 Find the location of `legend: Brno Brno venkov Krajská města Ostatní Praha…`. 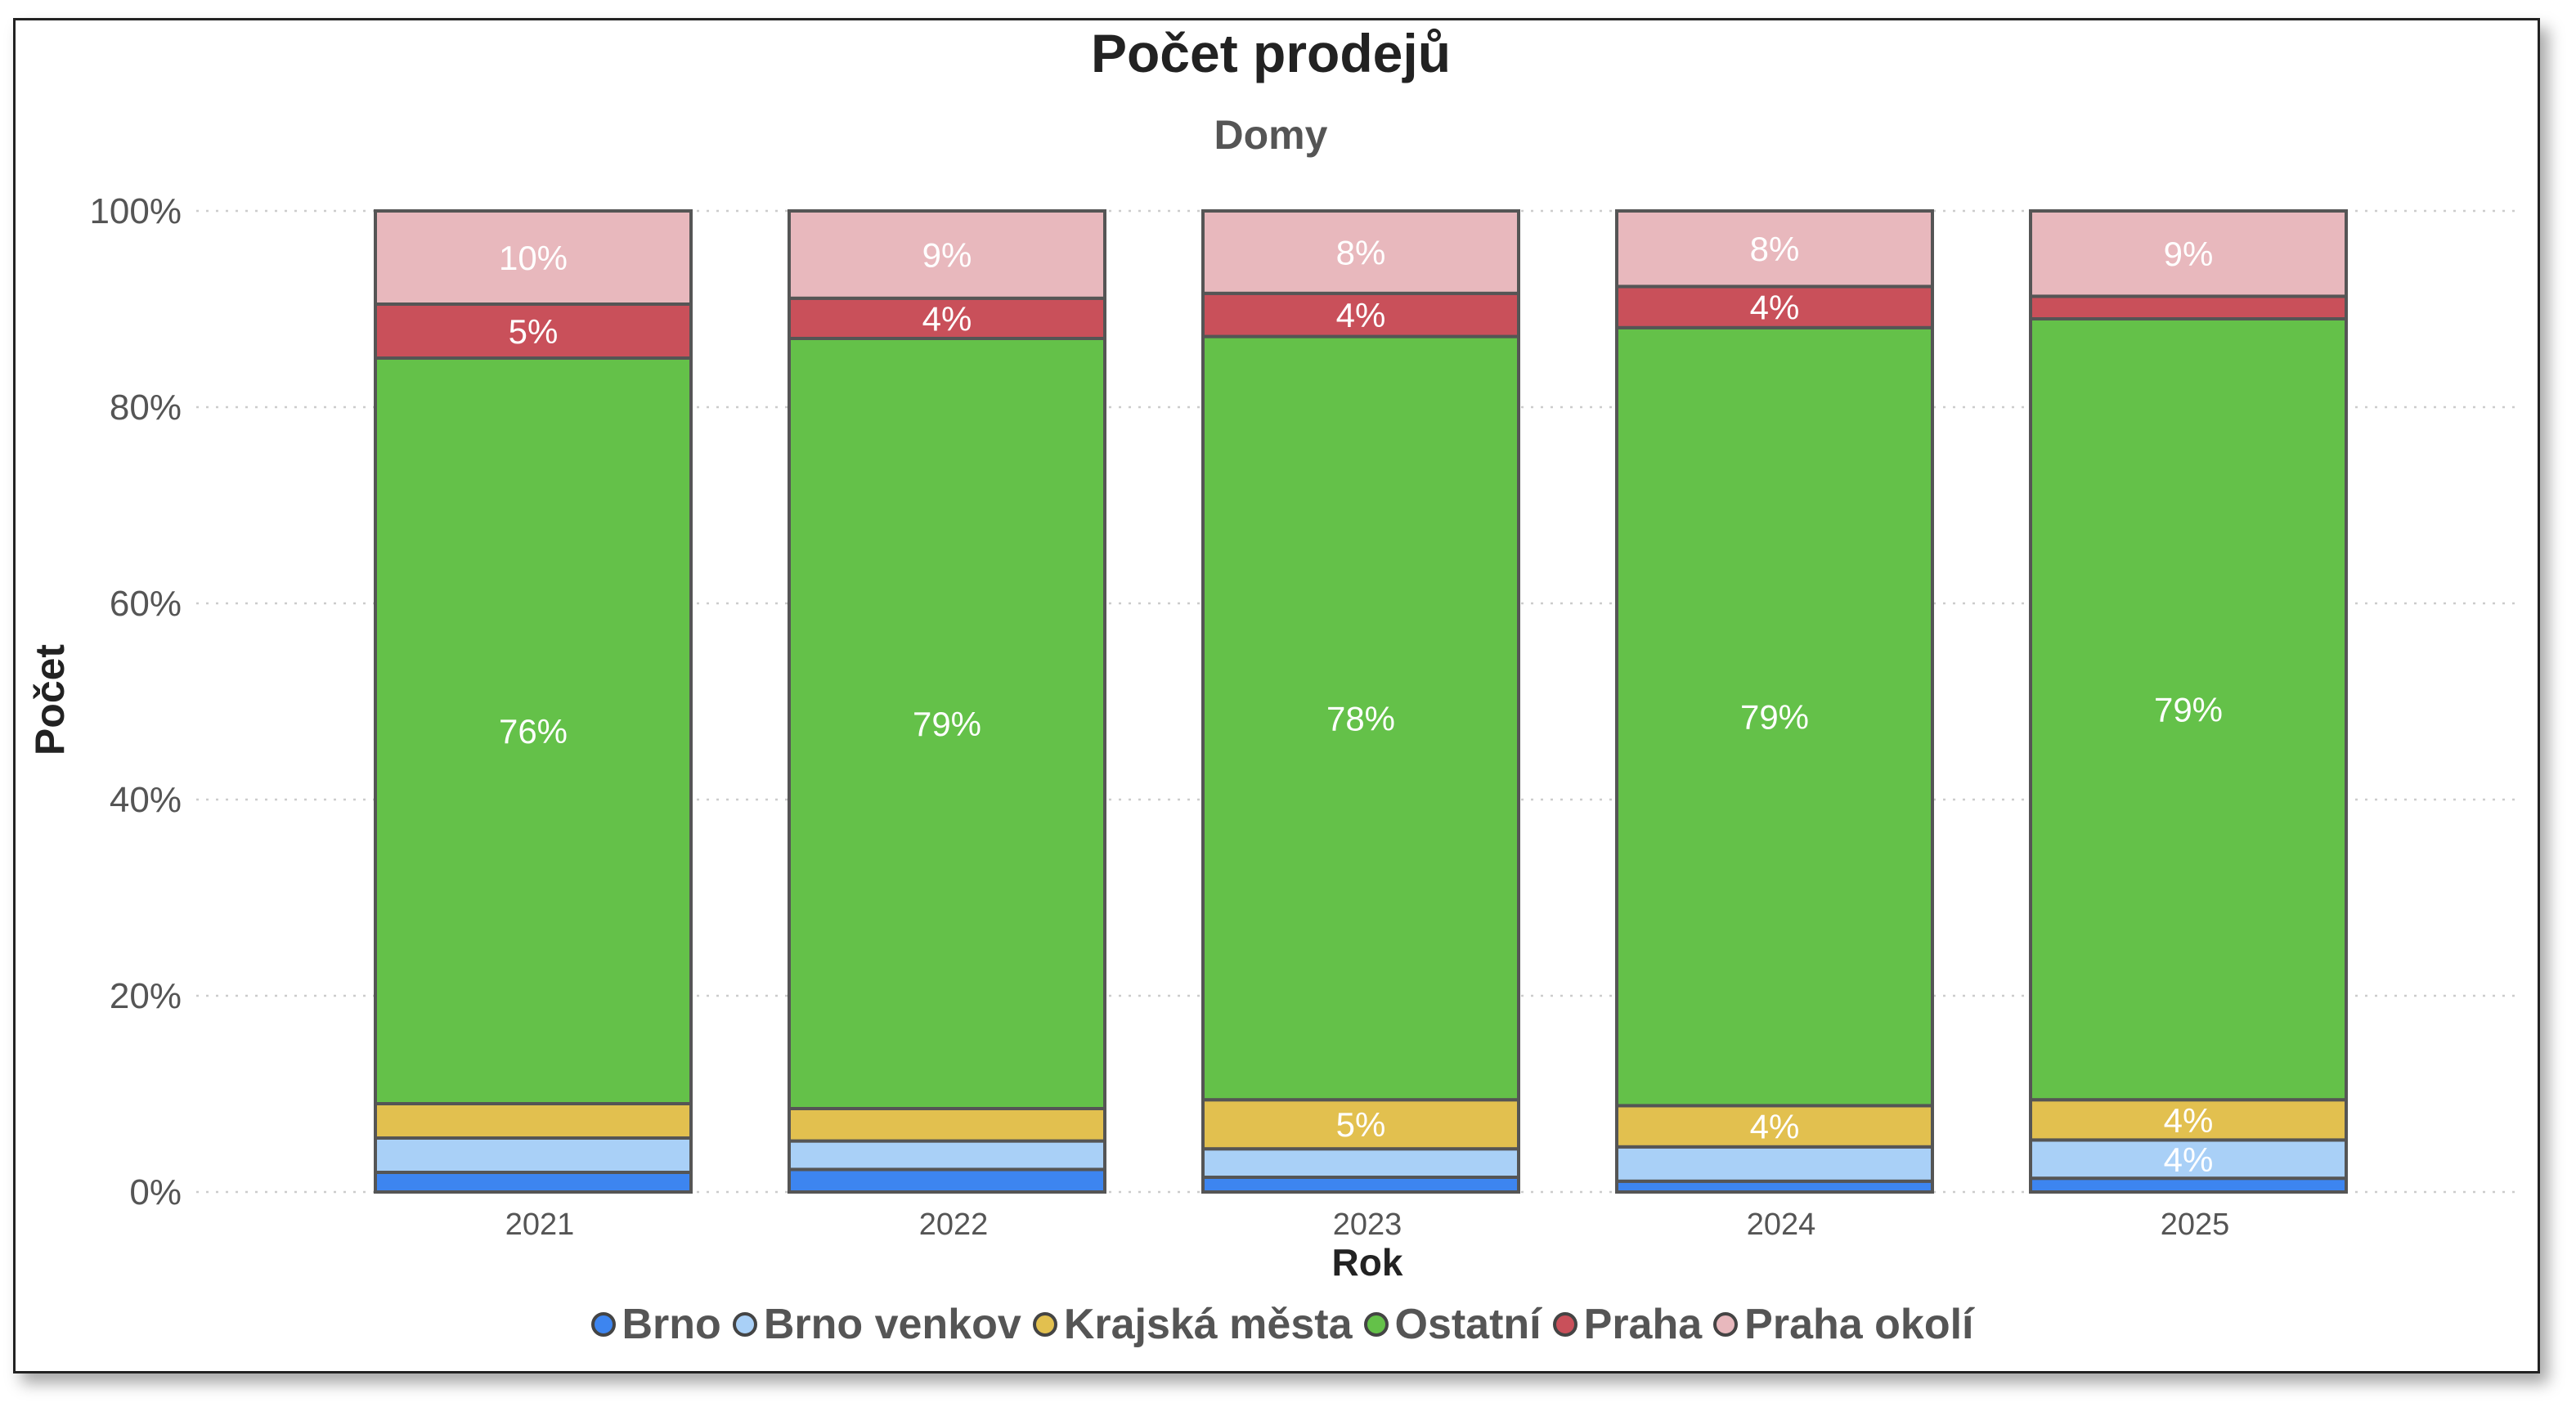

legend: Brno Brno venkov Krajská města Ostatní Praha… is located at coordinates (1288, 1324).